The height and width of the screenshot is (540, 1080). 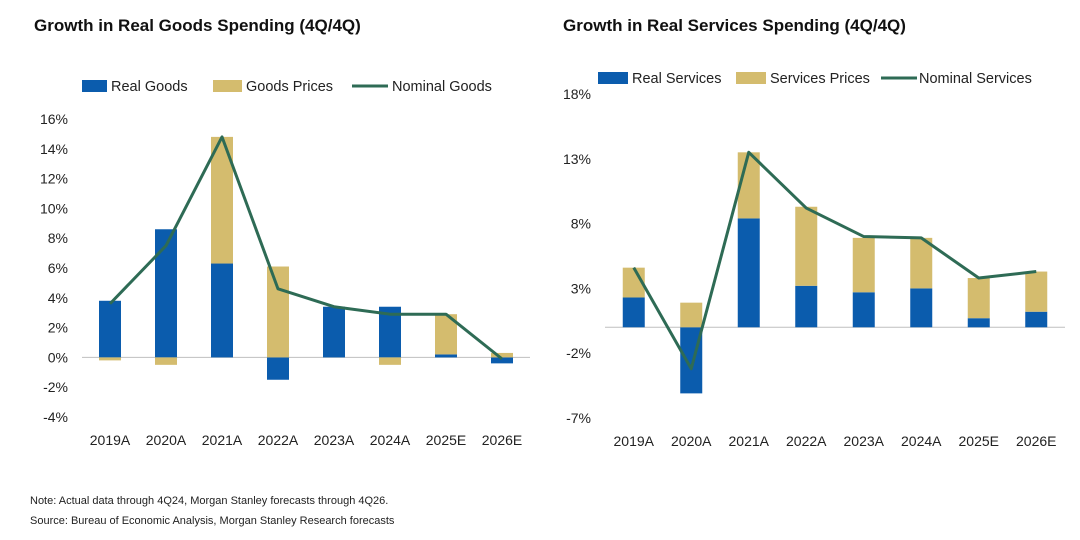 I want to click on goods-y-tick-label: 4%, so click(x=58, y=298).